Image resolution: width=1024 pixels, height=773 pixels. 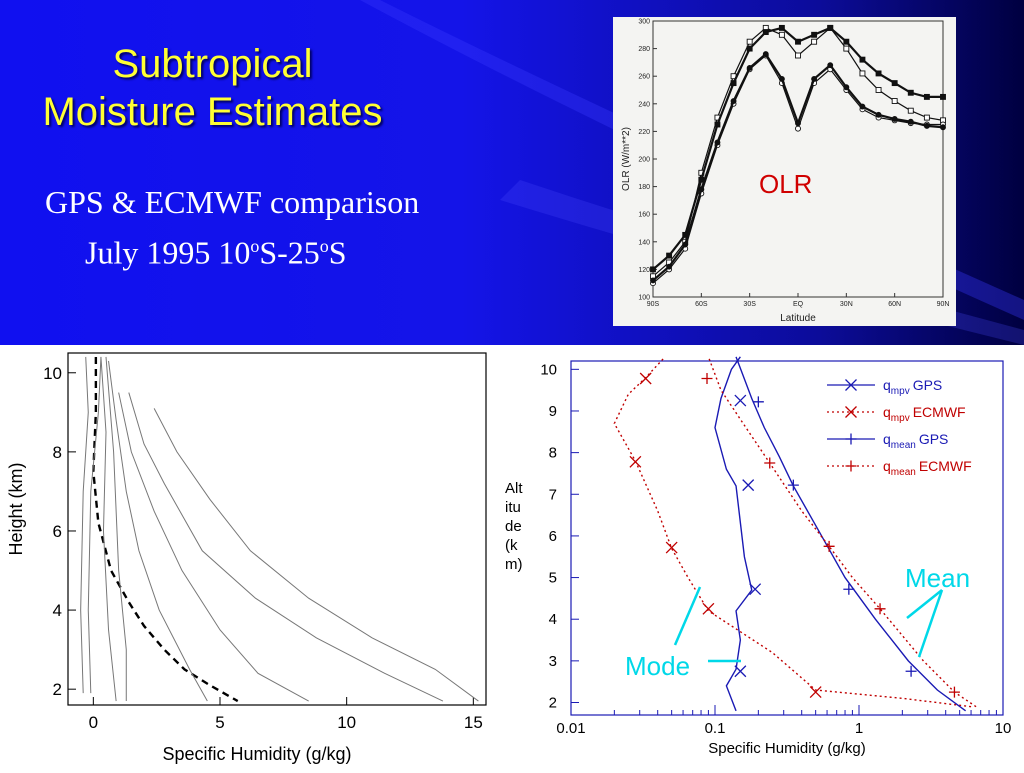 I want to click on slide-title: Subtropical Moisture Estimates, so click(x=212, y=88).